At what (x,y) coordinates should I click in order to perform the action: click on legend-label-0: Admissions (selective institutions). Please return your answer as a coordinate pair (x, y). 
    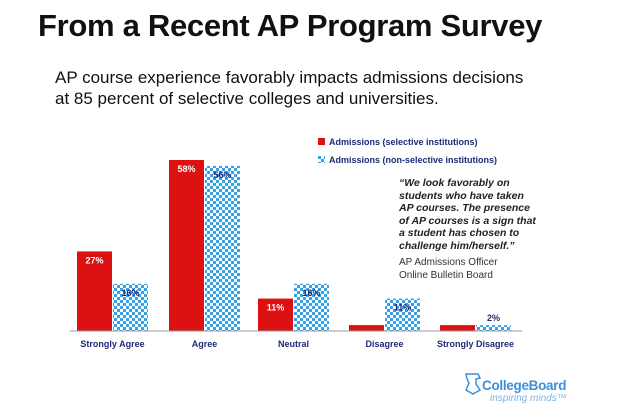
    Looking at the image, I should click on (403, 142).